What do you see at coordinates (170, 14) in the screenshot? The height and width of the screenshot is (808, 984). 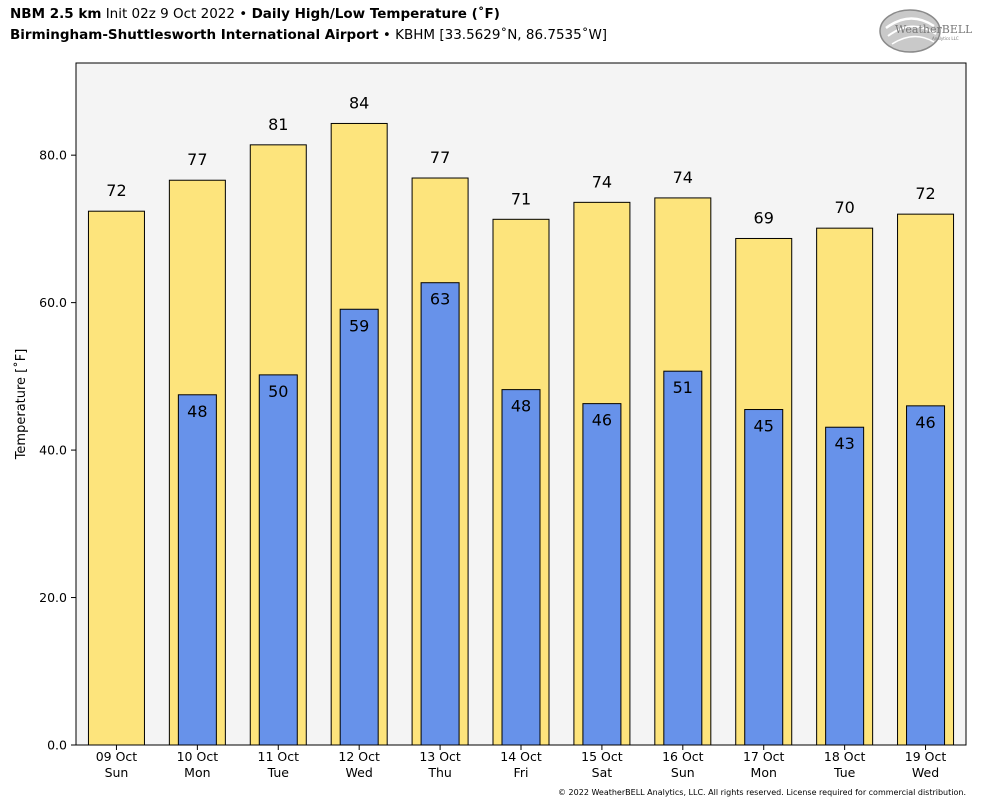 I see `init-time: Init 02z 9 Oct 2022` at bounding box center [170, 14].